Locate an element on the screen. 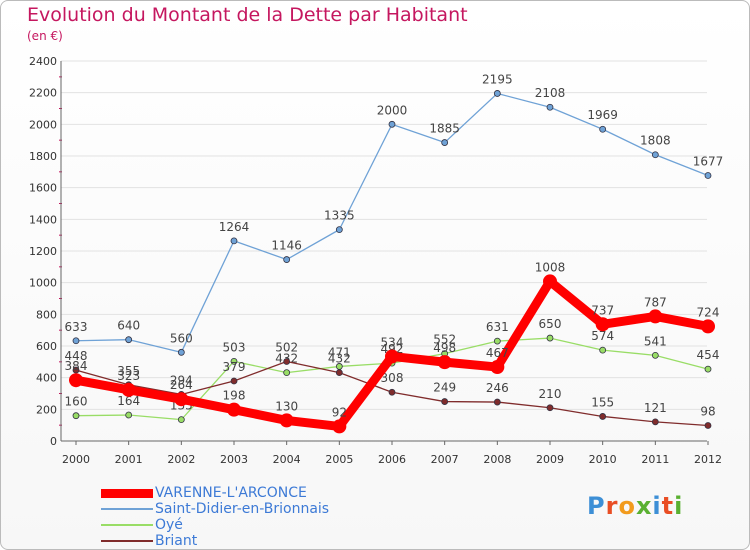  data-label: 294 is located at coordinates (181, 380).